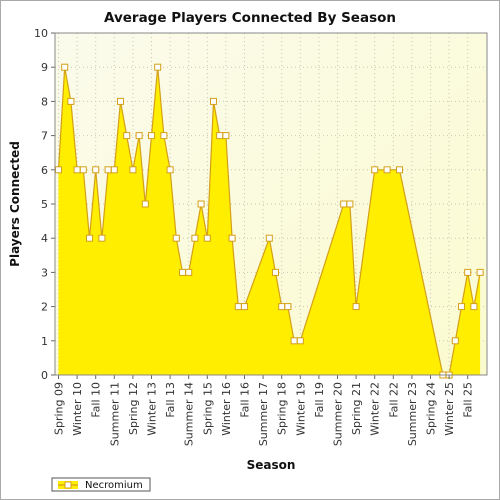 Image resolution: width=500 pixels, height=500 pixels. What do you see at coordinates (338, 414) in the screenshot?
I see `x-tick-label: Summer 20` at bounding box center [338, 414].